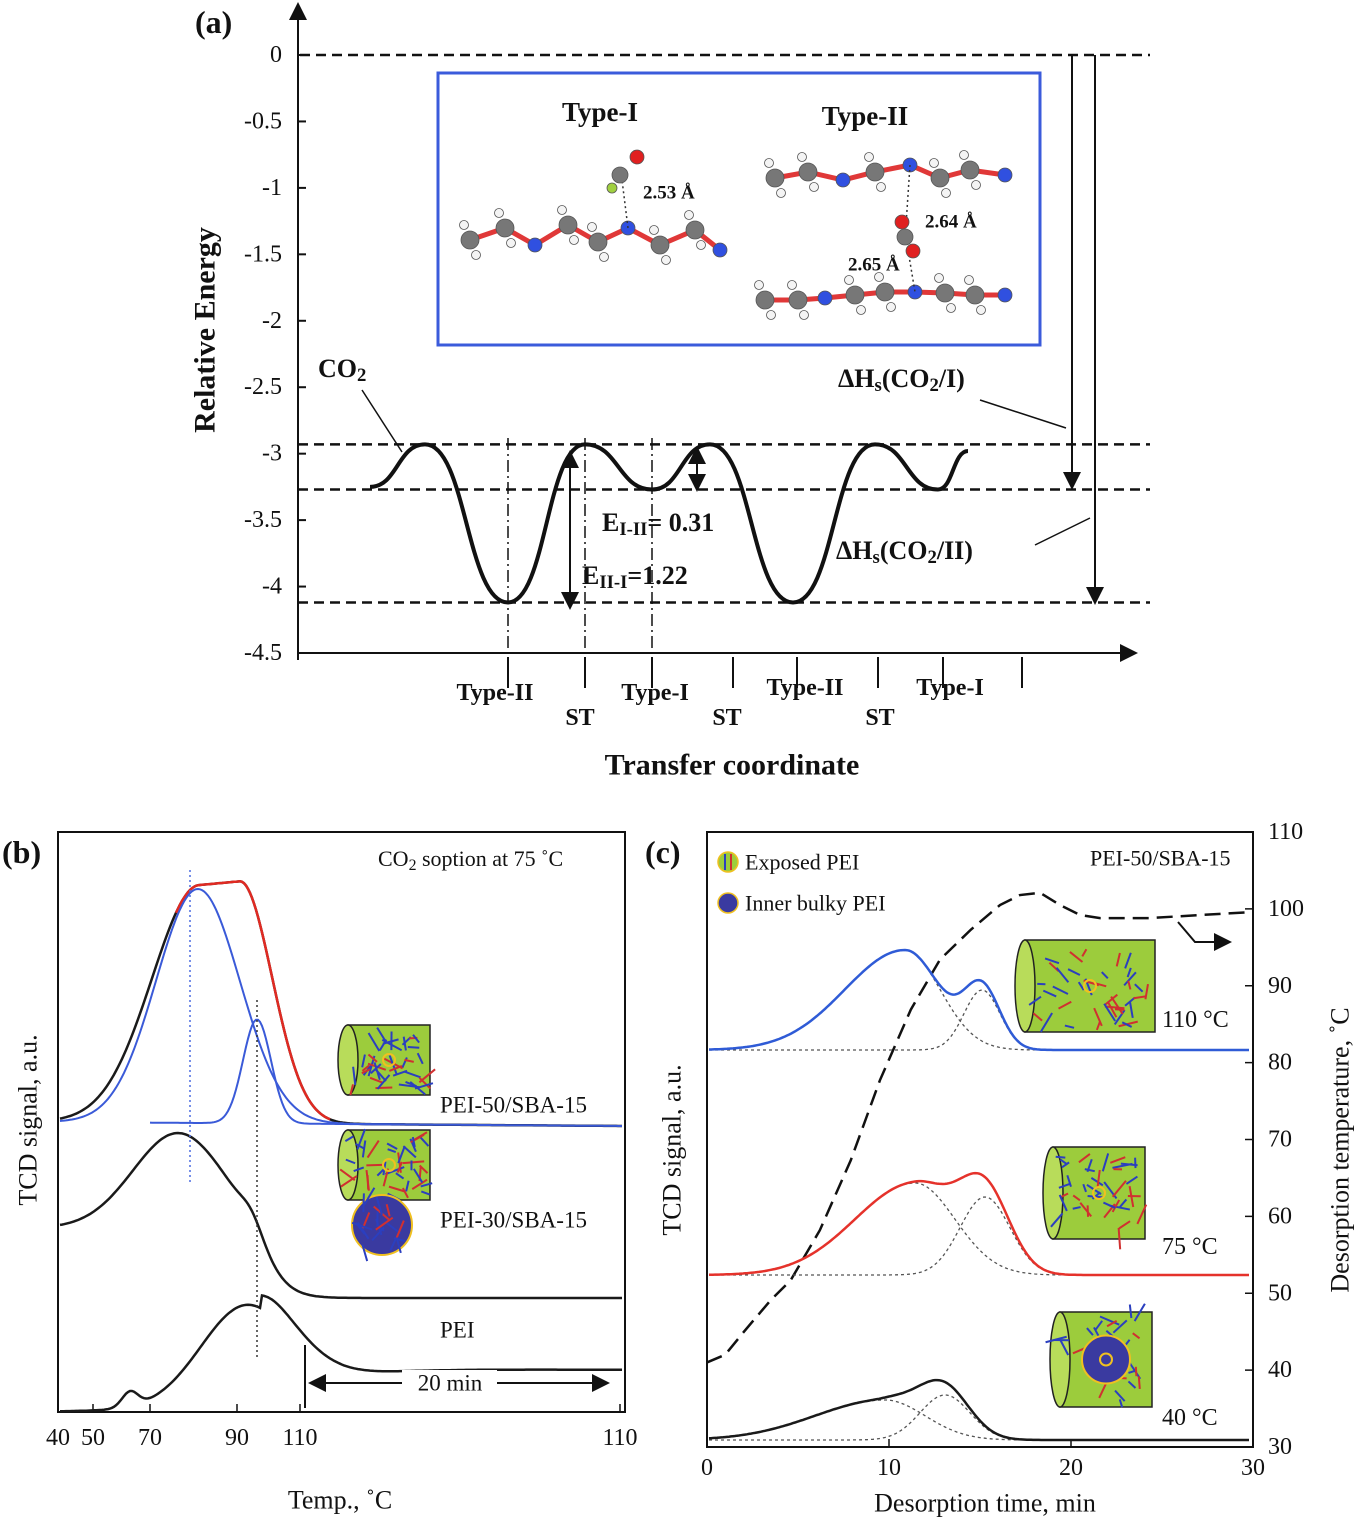  What do you see at coordinates (908, 195) in the screenshot?
I see `h-bond` at bounding box center [908, 195].